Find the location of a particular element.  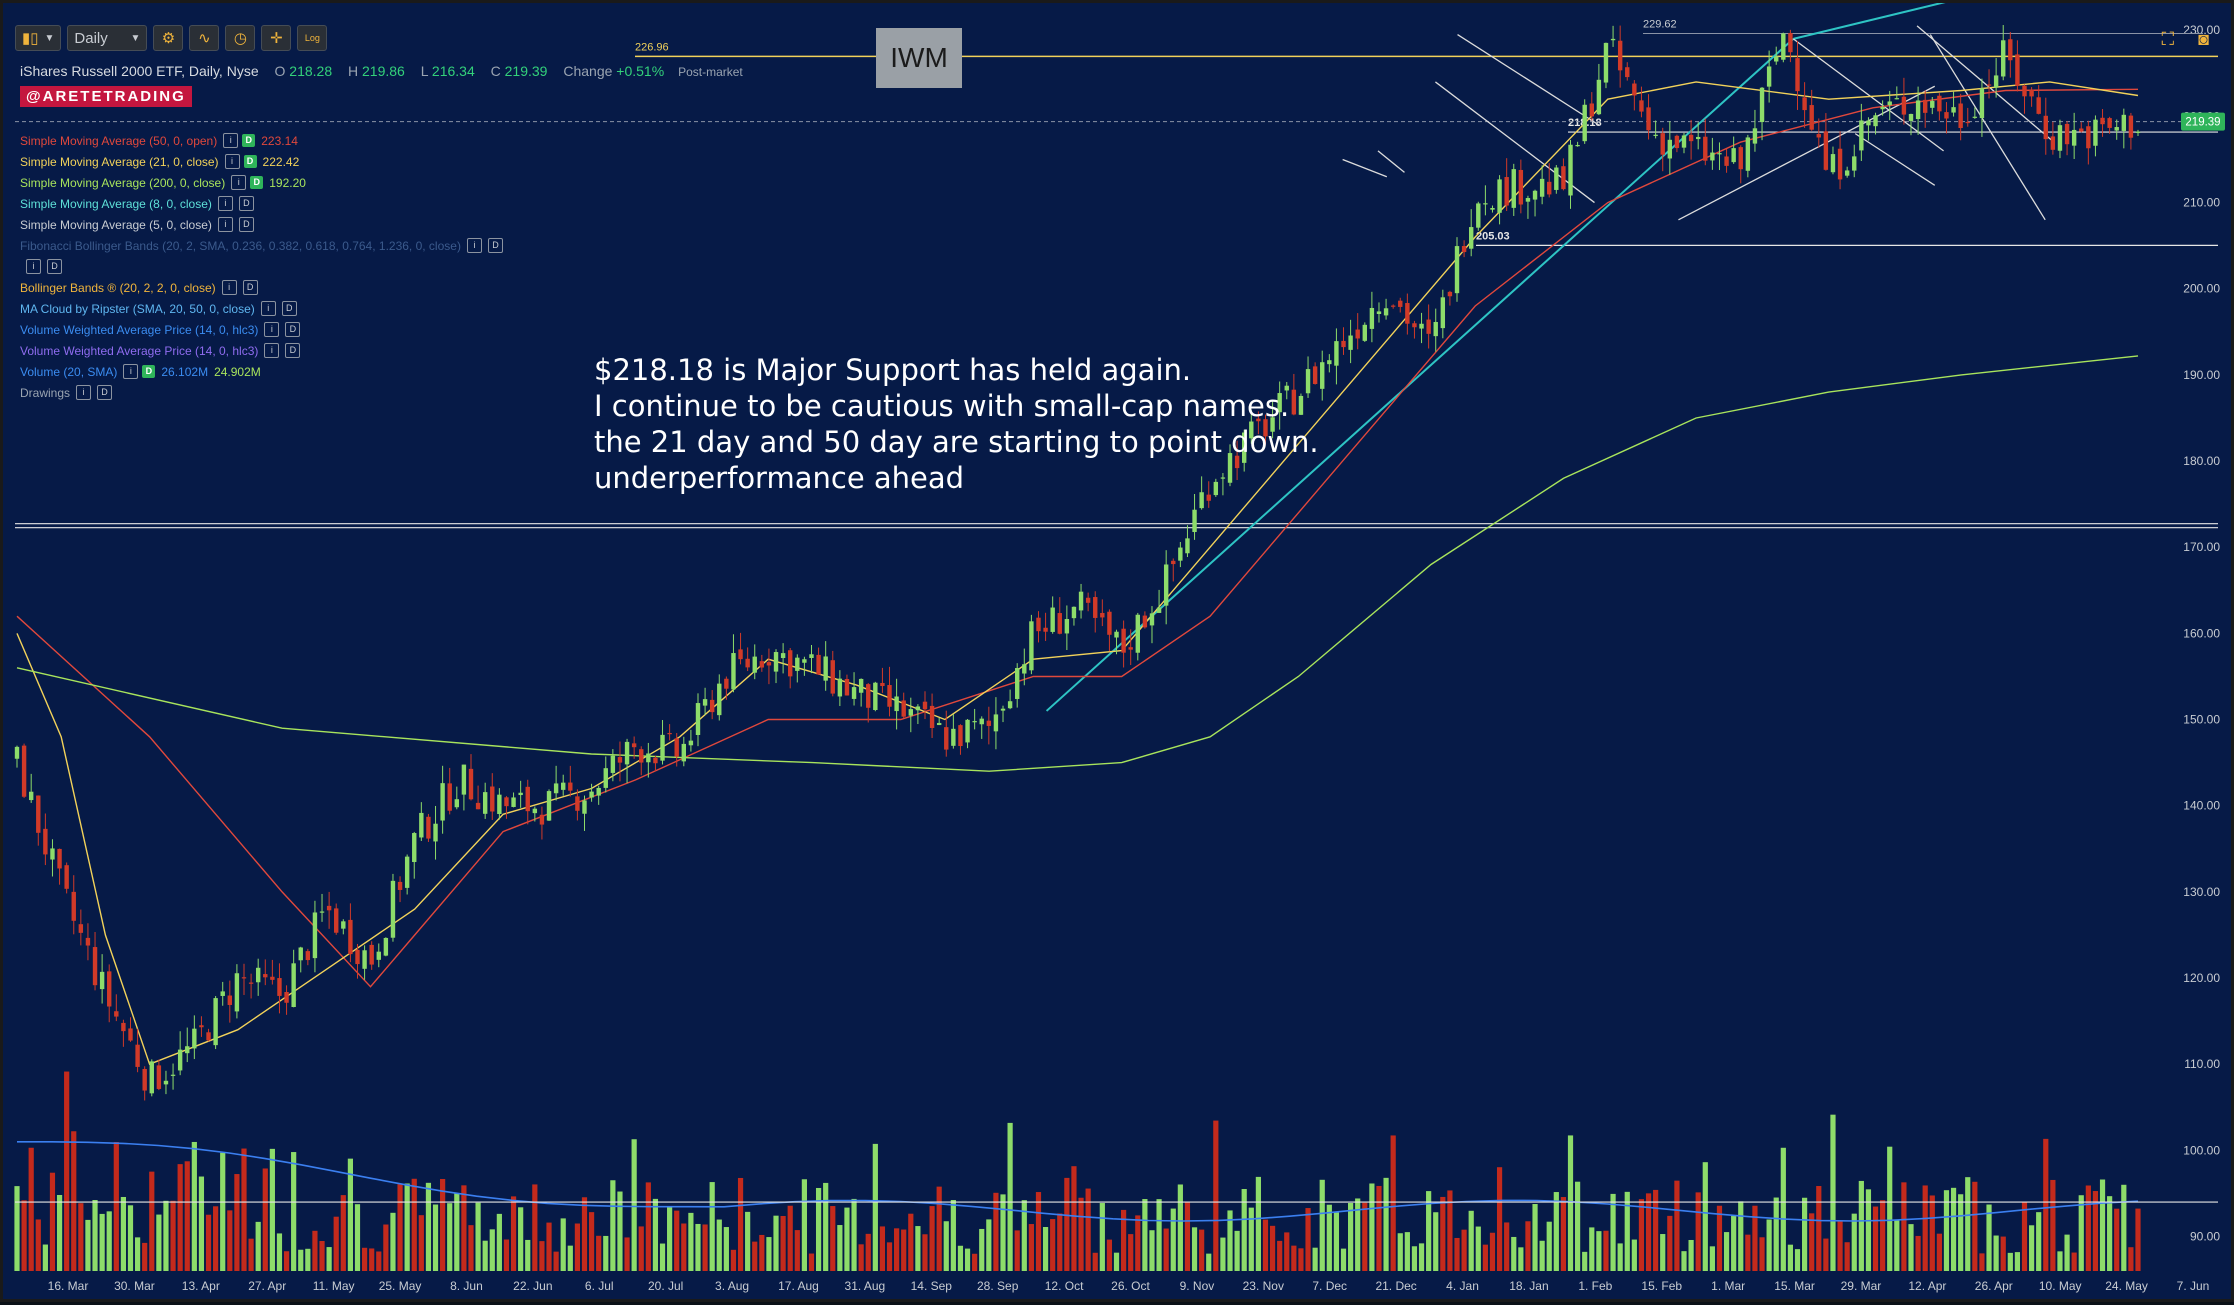

interval-select: Daily ▼ is located at coordinates (107, 38).